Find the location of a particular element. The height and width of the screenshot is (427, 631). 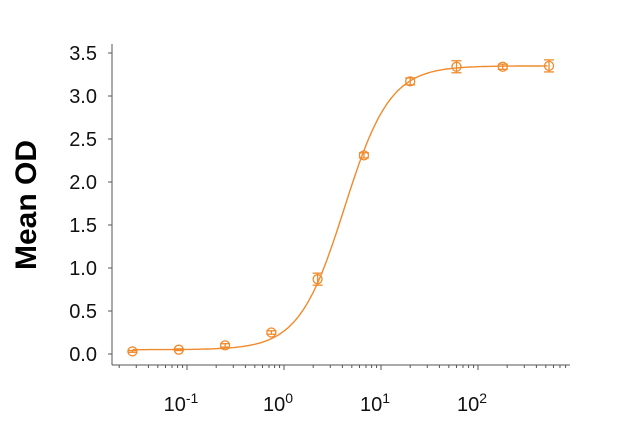

y-axis-label: Mean OD is located at coordinates (26, 205).